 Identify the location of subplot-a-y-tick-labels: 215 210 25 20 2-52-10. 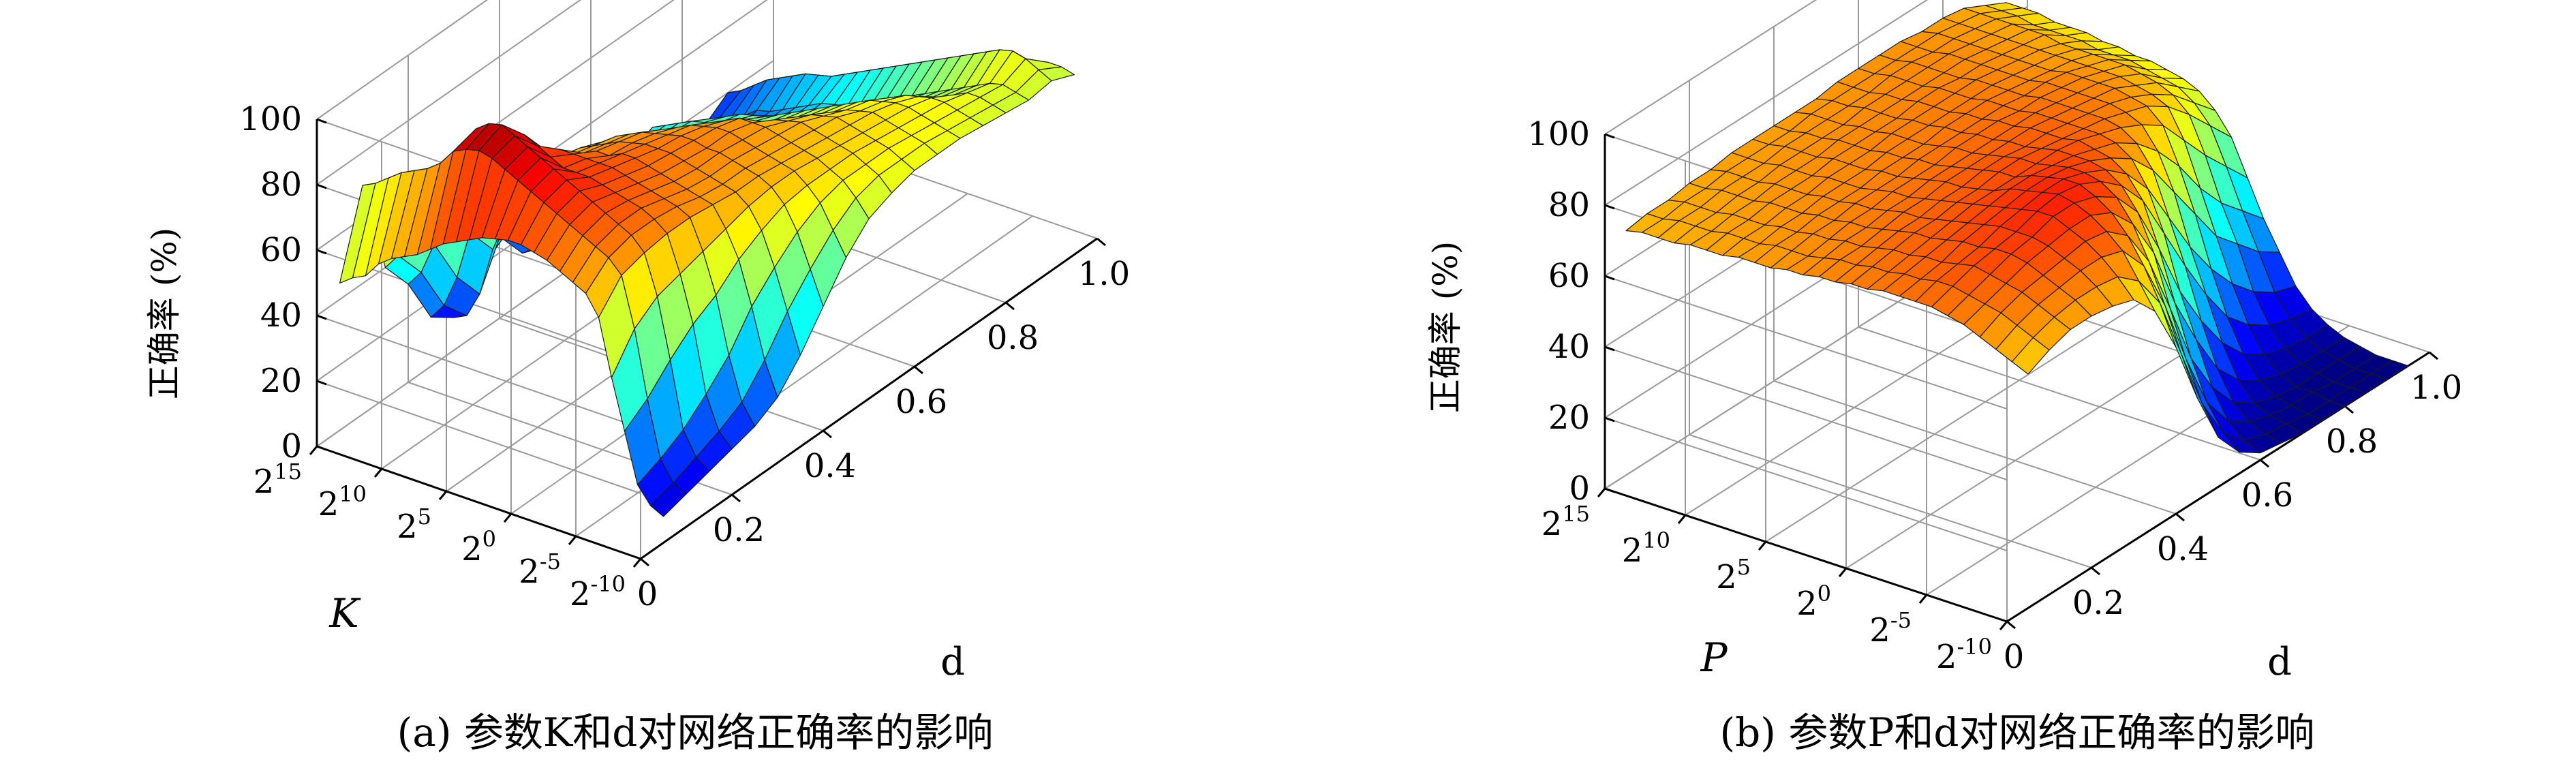
(440, 536).